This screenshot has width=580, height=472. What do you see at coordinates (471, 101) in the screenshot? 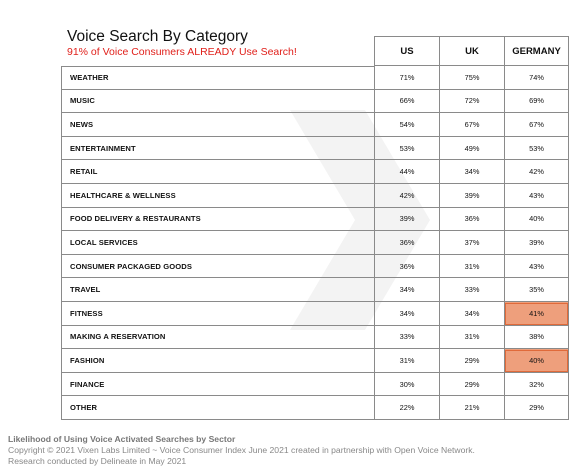
I see `value-cell: 72%` at bounding box center [471, 101].